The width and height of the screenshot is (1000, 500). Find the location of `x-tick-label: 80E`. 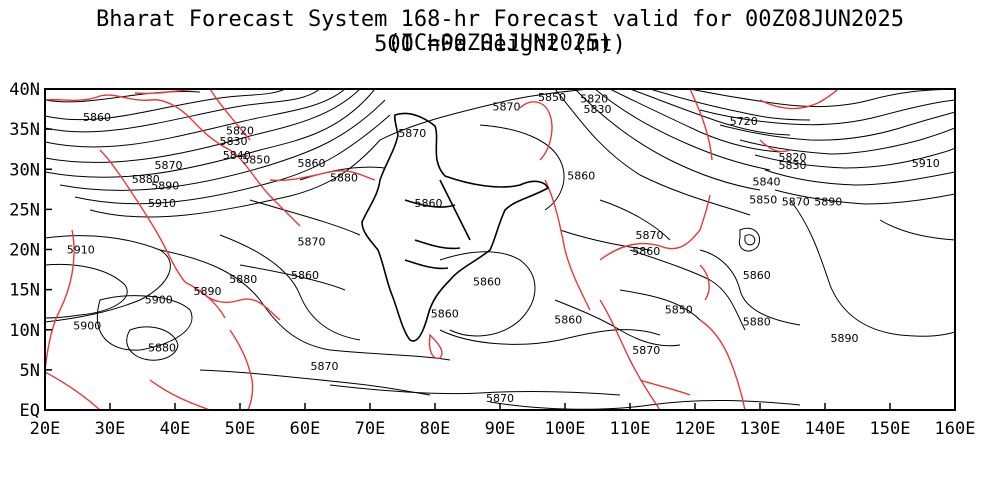

x-tick-label: 80E is located at coordinates (435, 429).